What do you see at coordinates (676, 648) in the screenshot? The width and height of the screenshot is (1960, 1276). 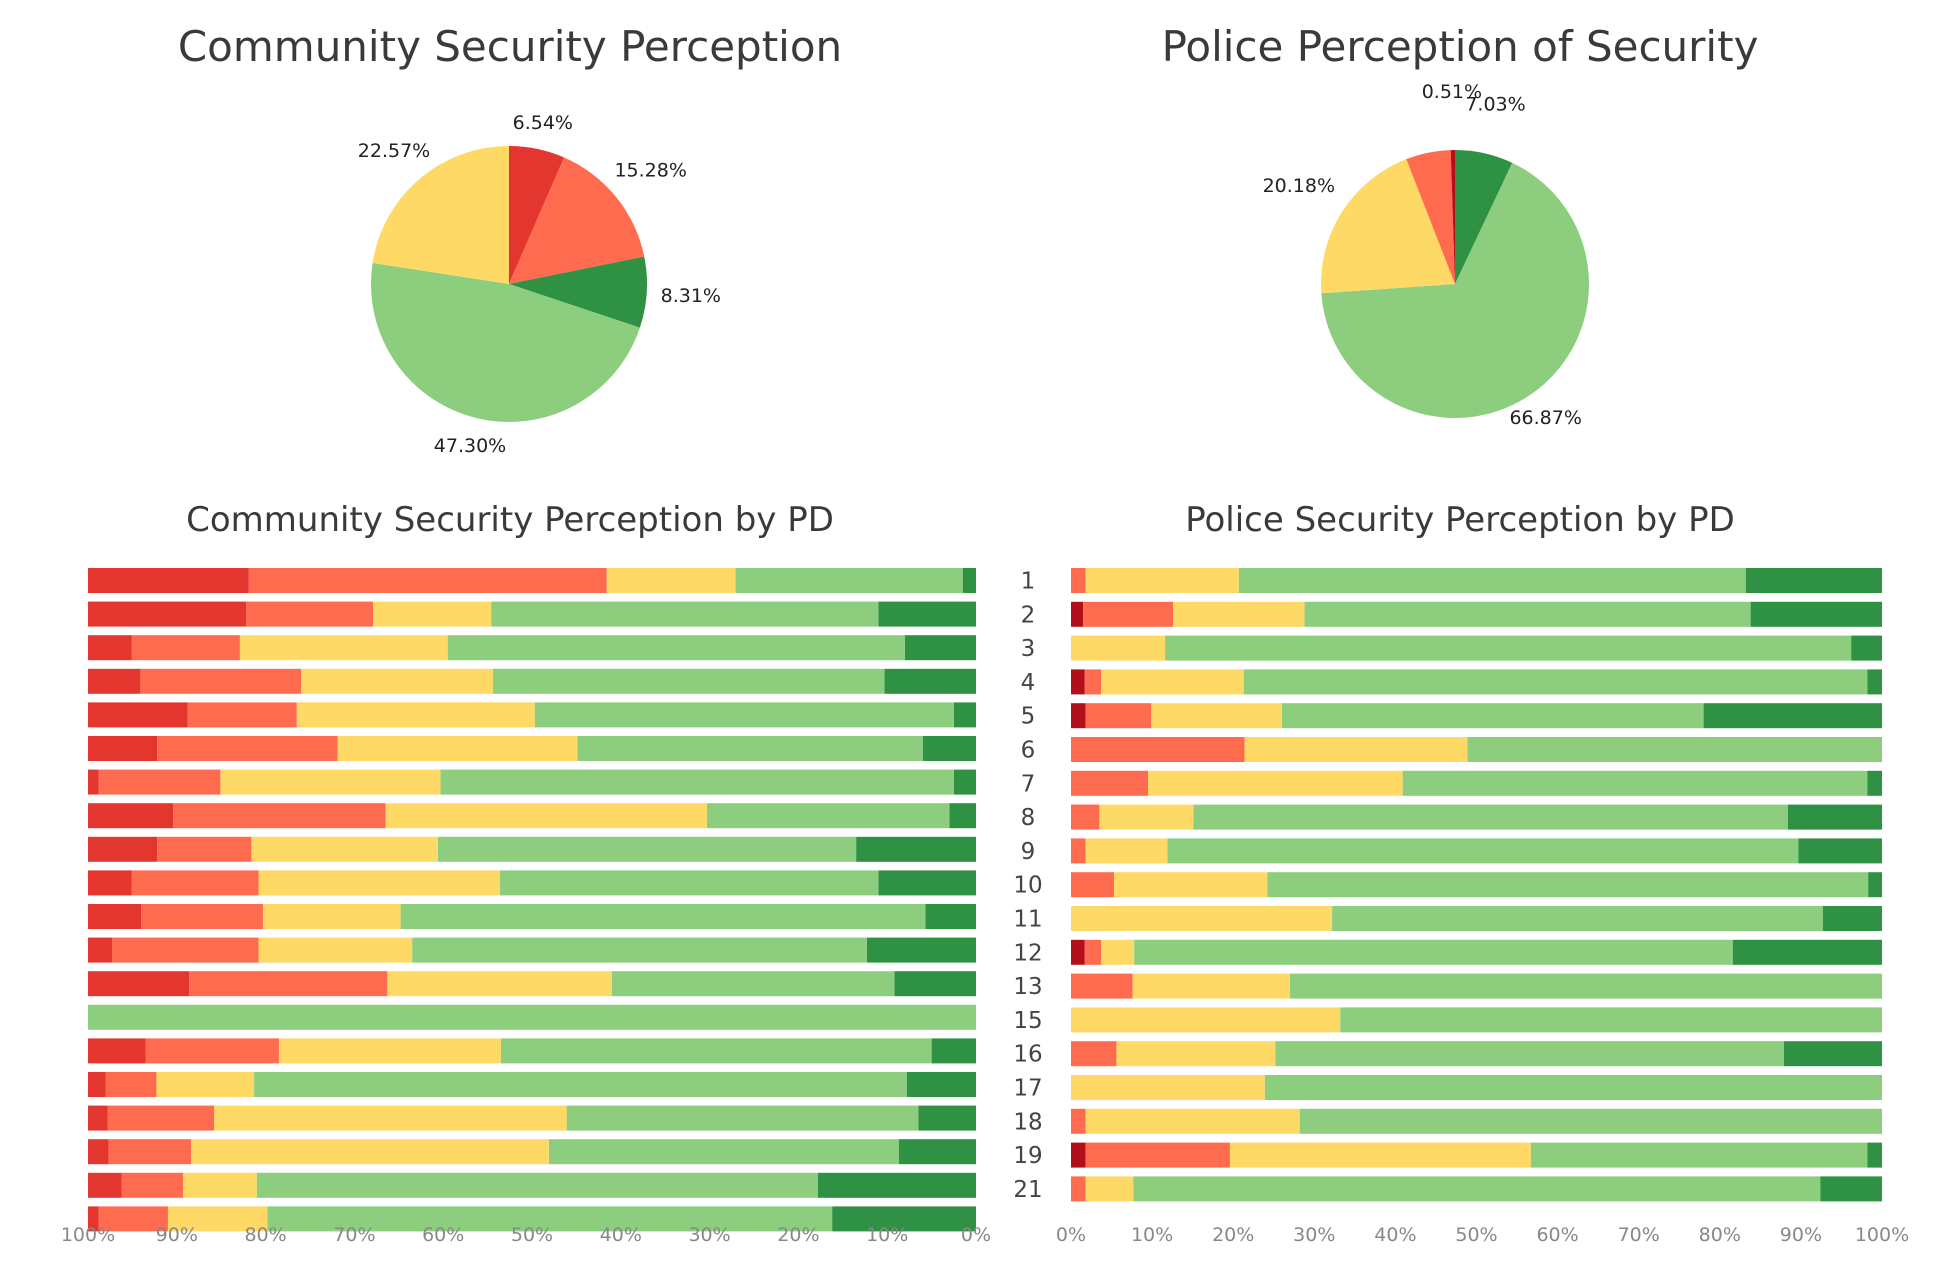 I see `bar-community-bar-row3-high` at bounding box center [676, 648].